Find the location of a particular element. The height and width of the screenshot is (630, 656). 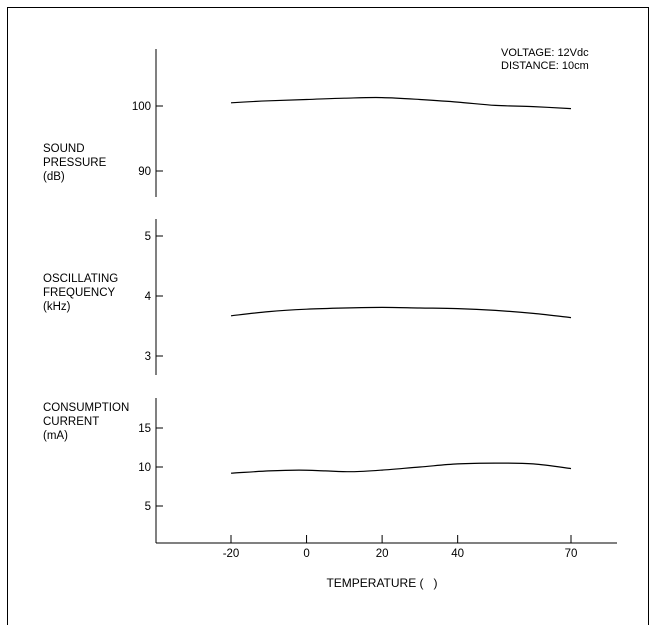

x-tick-label: 70 is located at coordinates (571, 554).